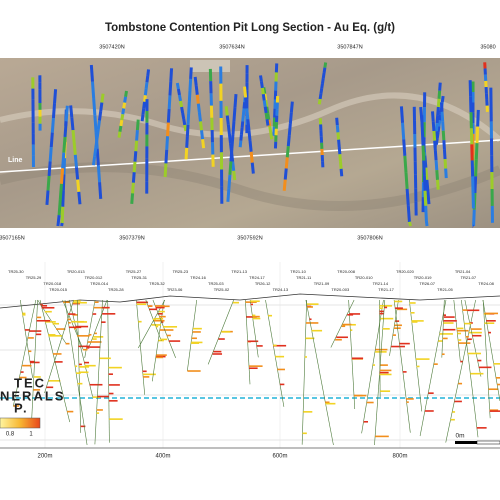  What do you see at coordinates (20, 423) in the screenshot?
I see `legend-colorbar` at bounding box center [20, 423].